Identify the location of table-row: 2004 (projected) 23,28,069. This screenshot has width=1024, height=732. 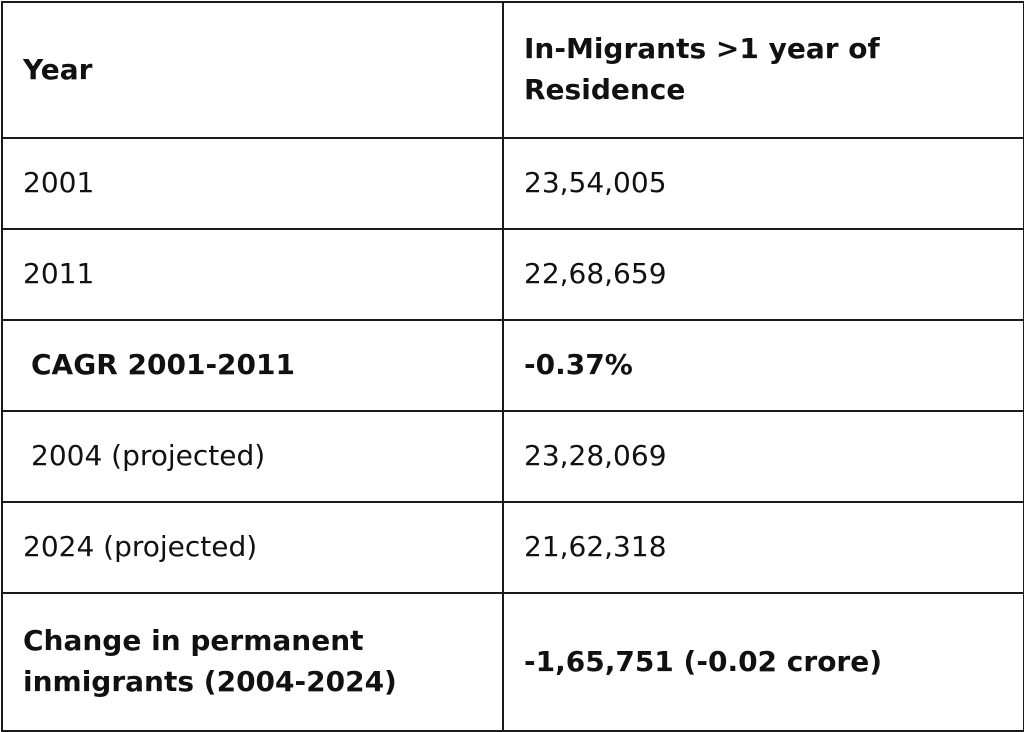
(512, 456).